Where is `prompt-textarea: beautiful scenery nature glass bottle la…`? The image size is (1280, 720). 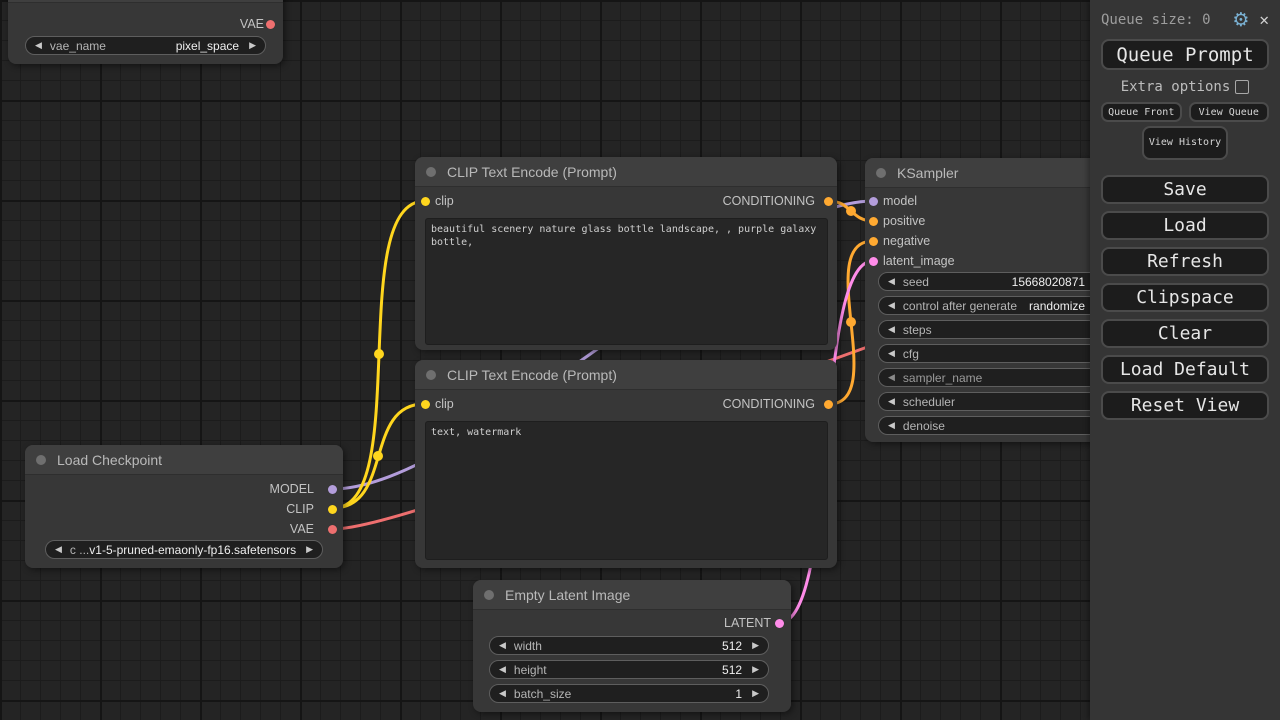 prompt-textarea: beautiful scenery nature glass bottle la… is located at coordinates (626, 281).